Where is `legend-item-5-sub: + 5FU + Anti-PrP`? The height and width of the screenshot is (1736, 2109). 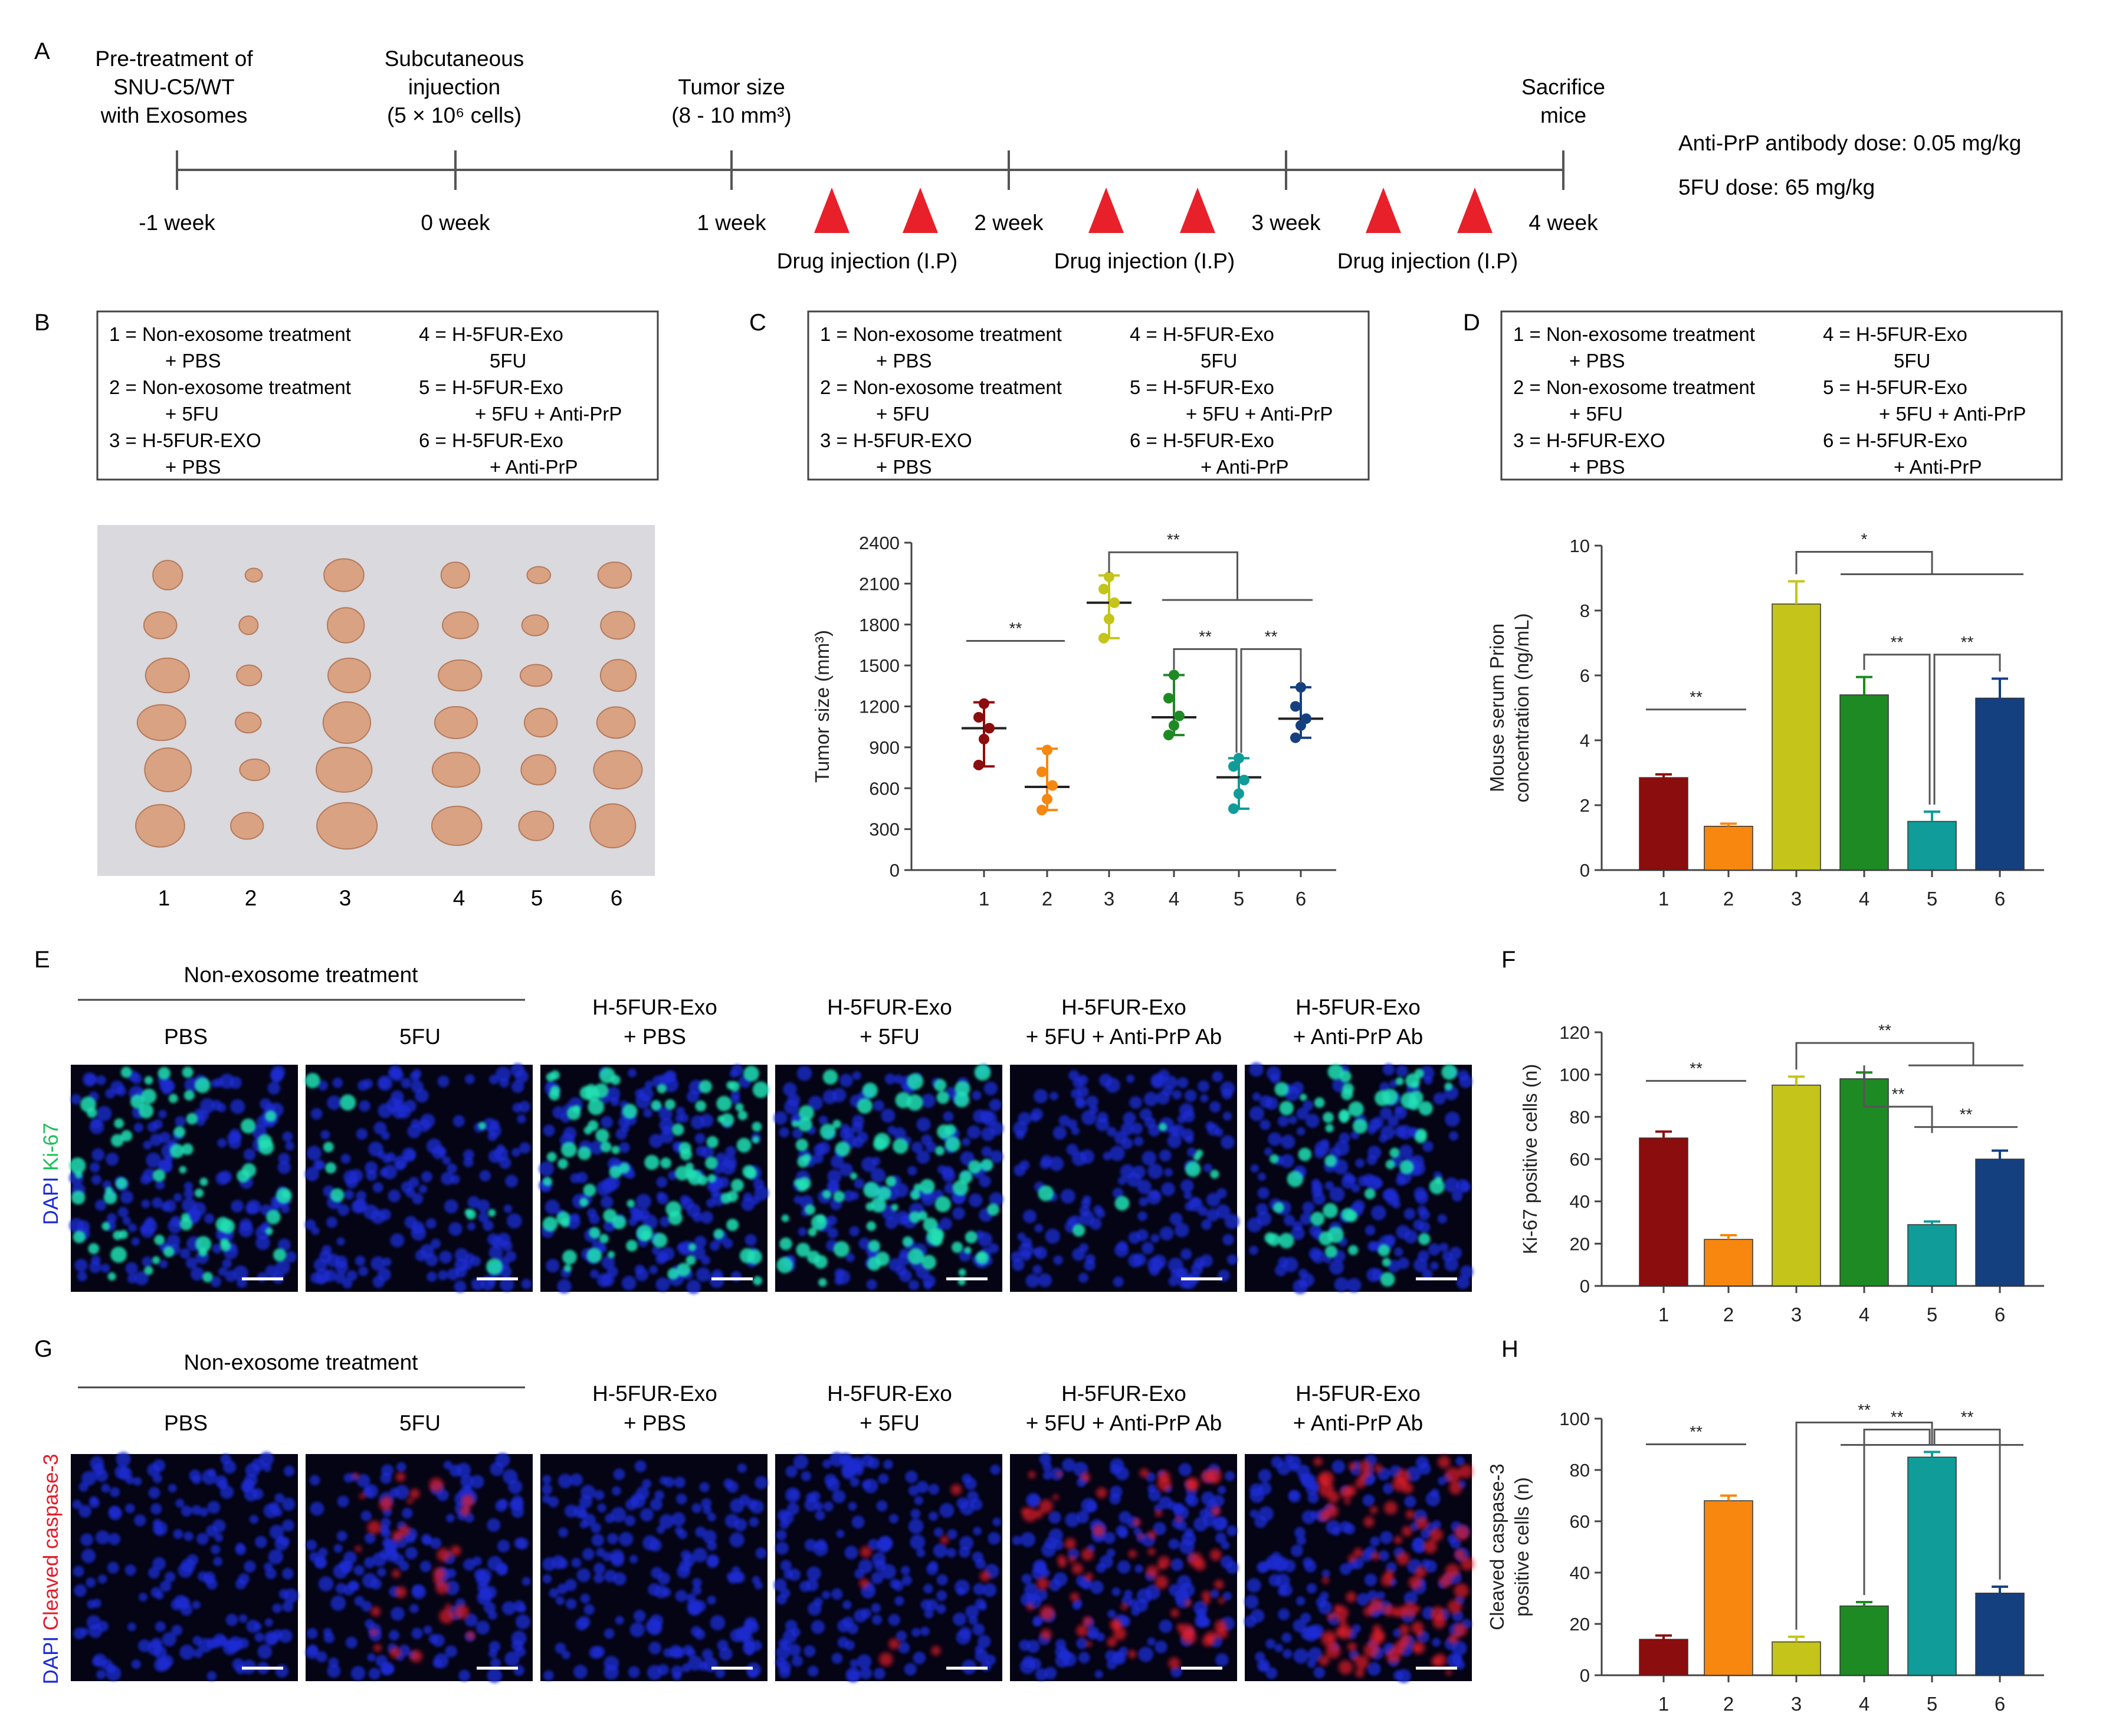
legend-item-5-sub: + 5FU + Anti-PrP is located at coordinates (1259, 414).